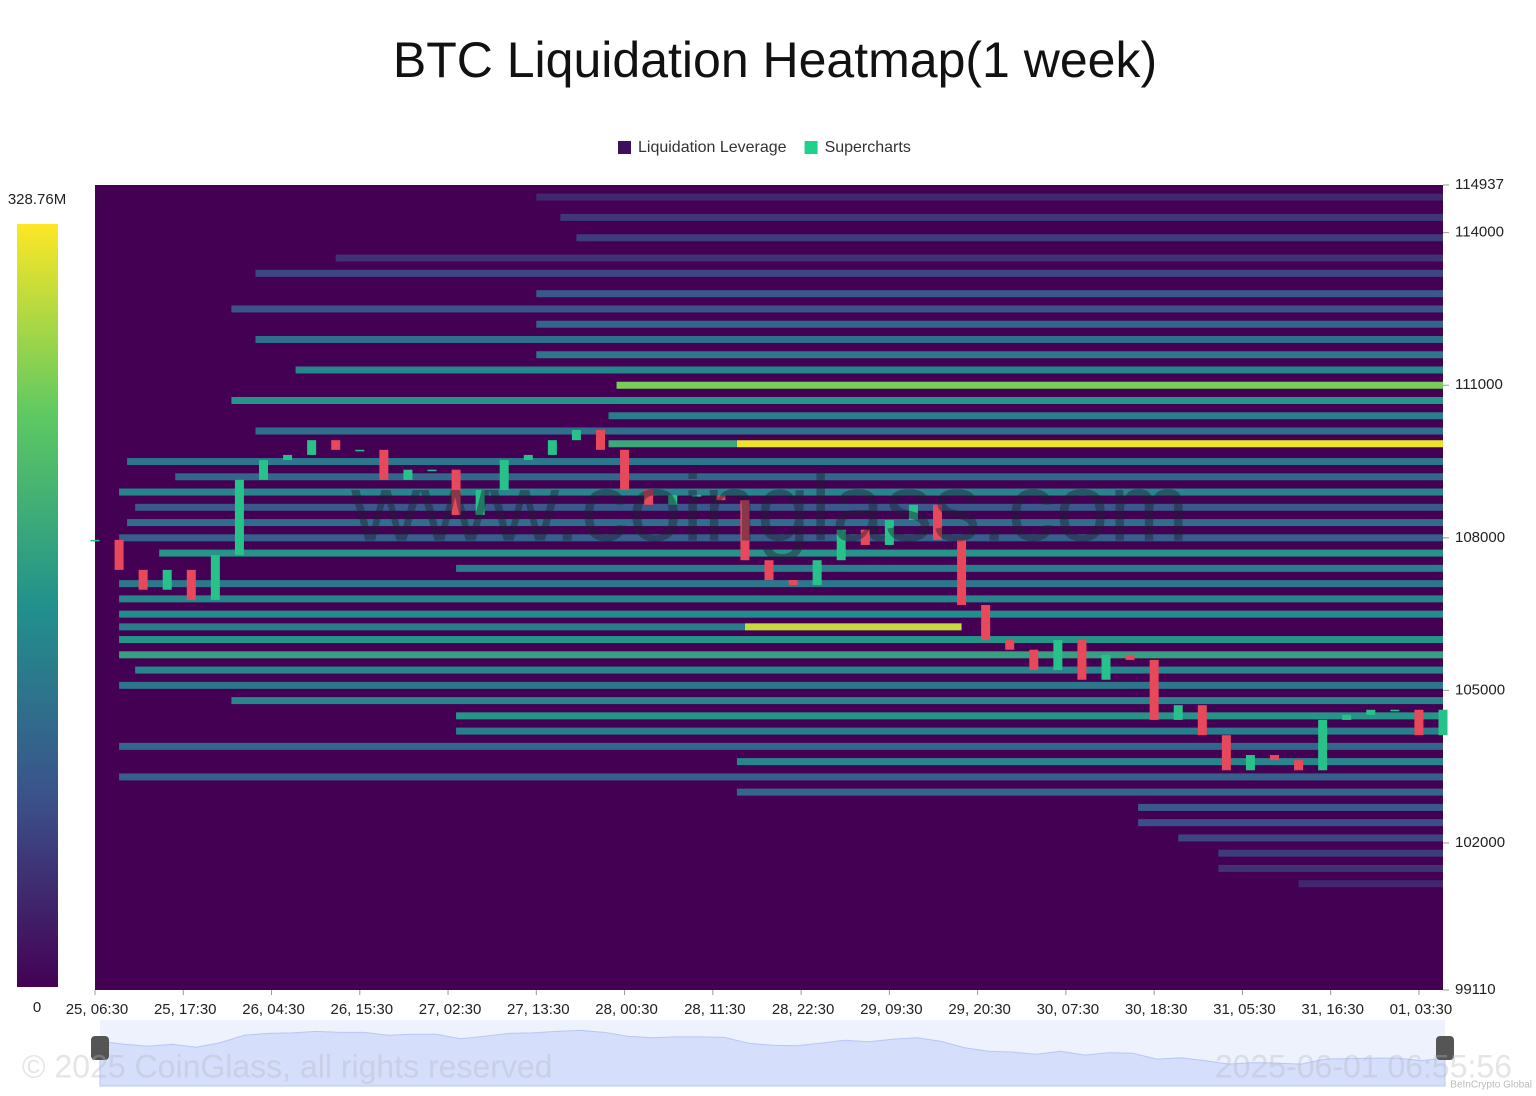  Describe the element at coordinates (1068, 1009) in the screenshot. I see `x-tick-label: 30, 07:30` at that location.